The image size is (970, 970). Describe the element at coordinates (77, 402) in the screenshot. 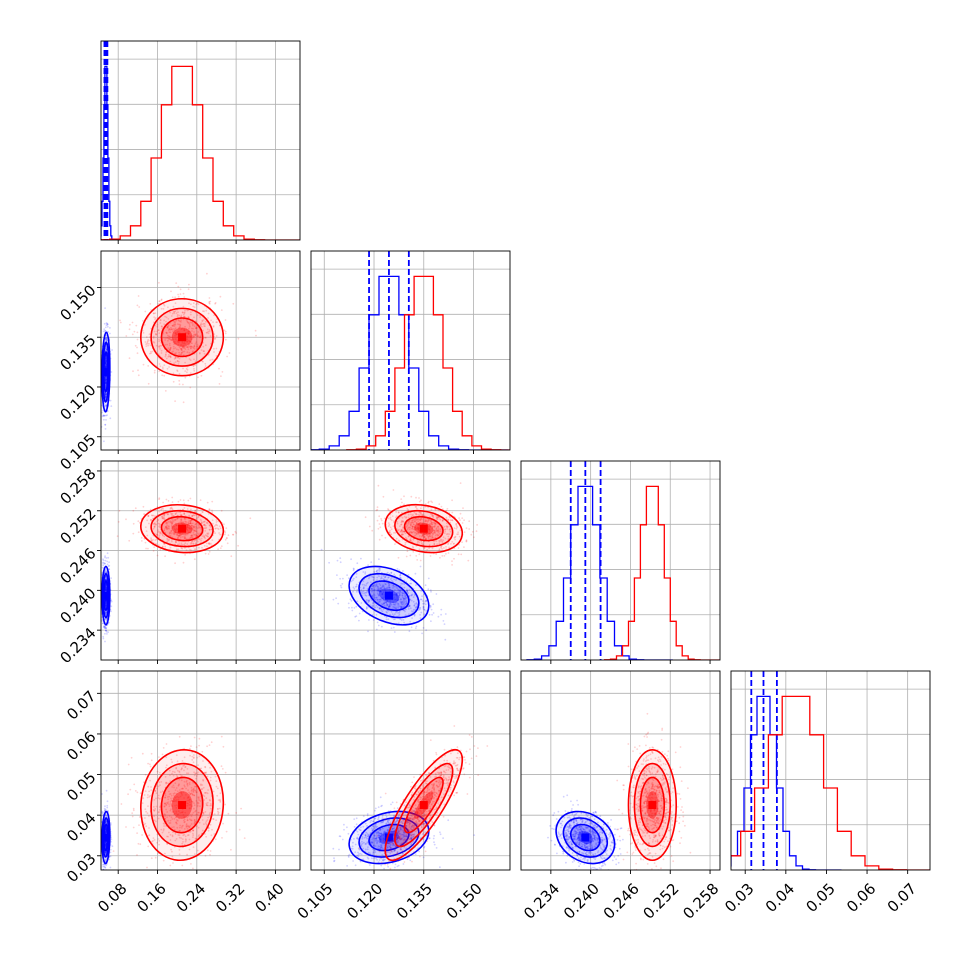

I see `y-tick-label: 0.120` at that location.